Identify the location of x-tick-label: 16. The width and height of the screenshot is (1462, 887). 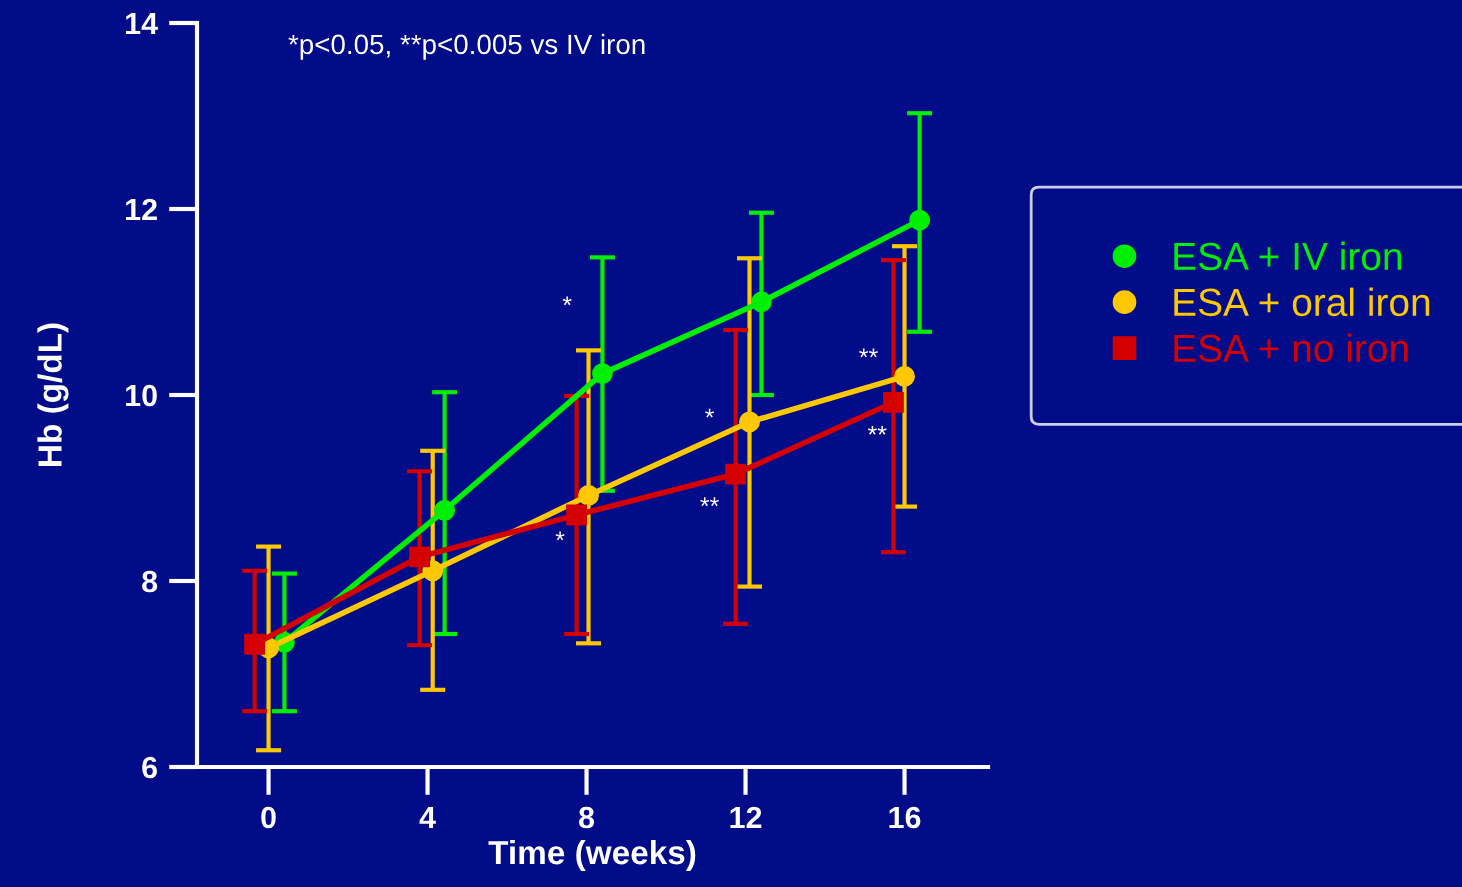
(905, 817).